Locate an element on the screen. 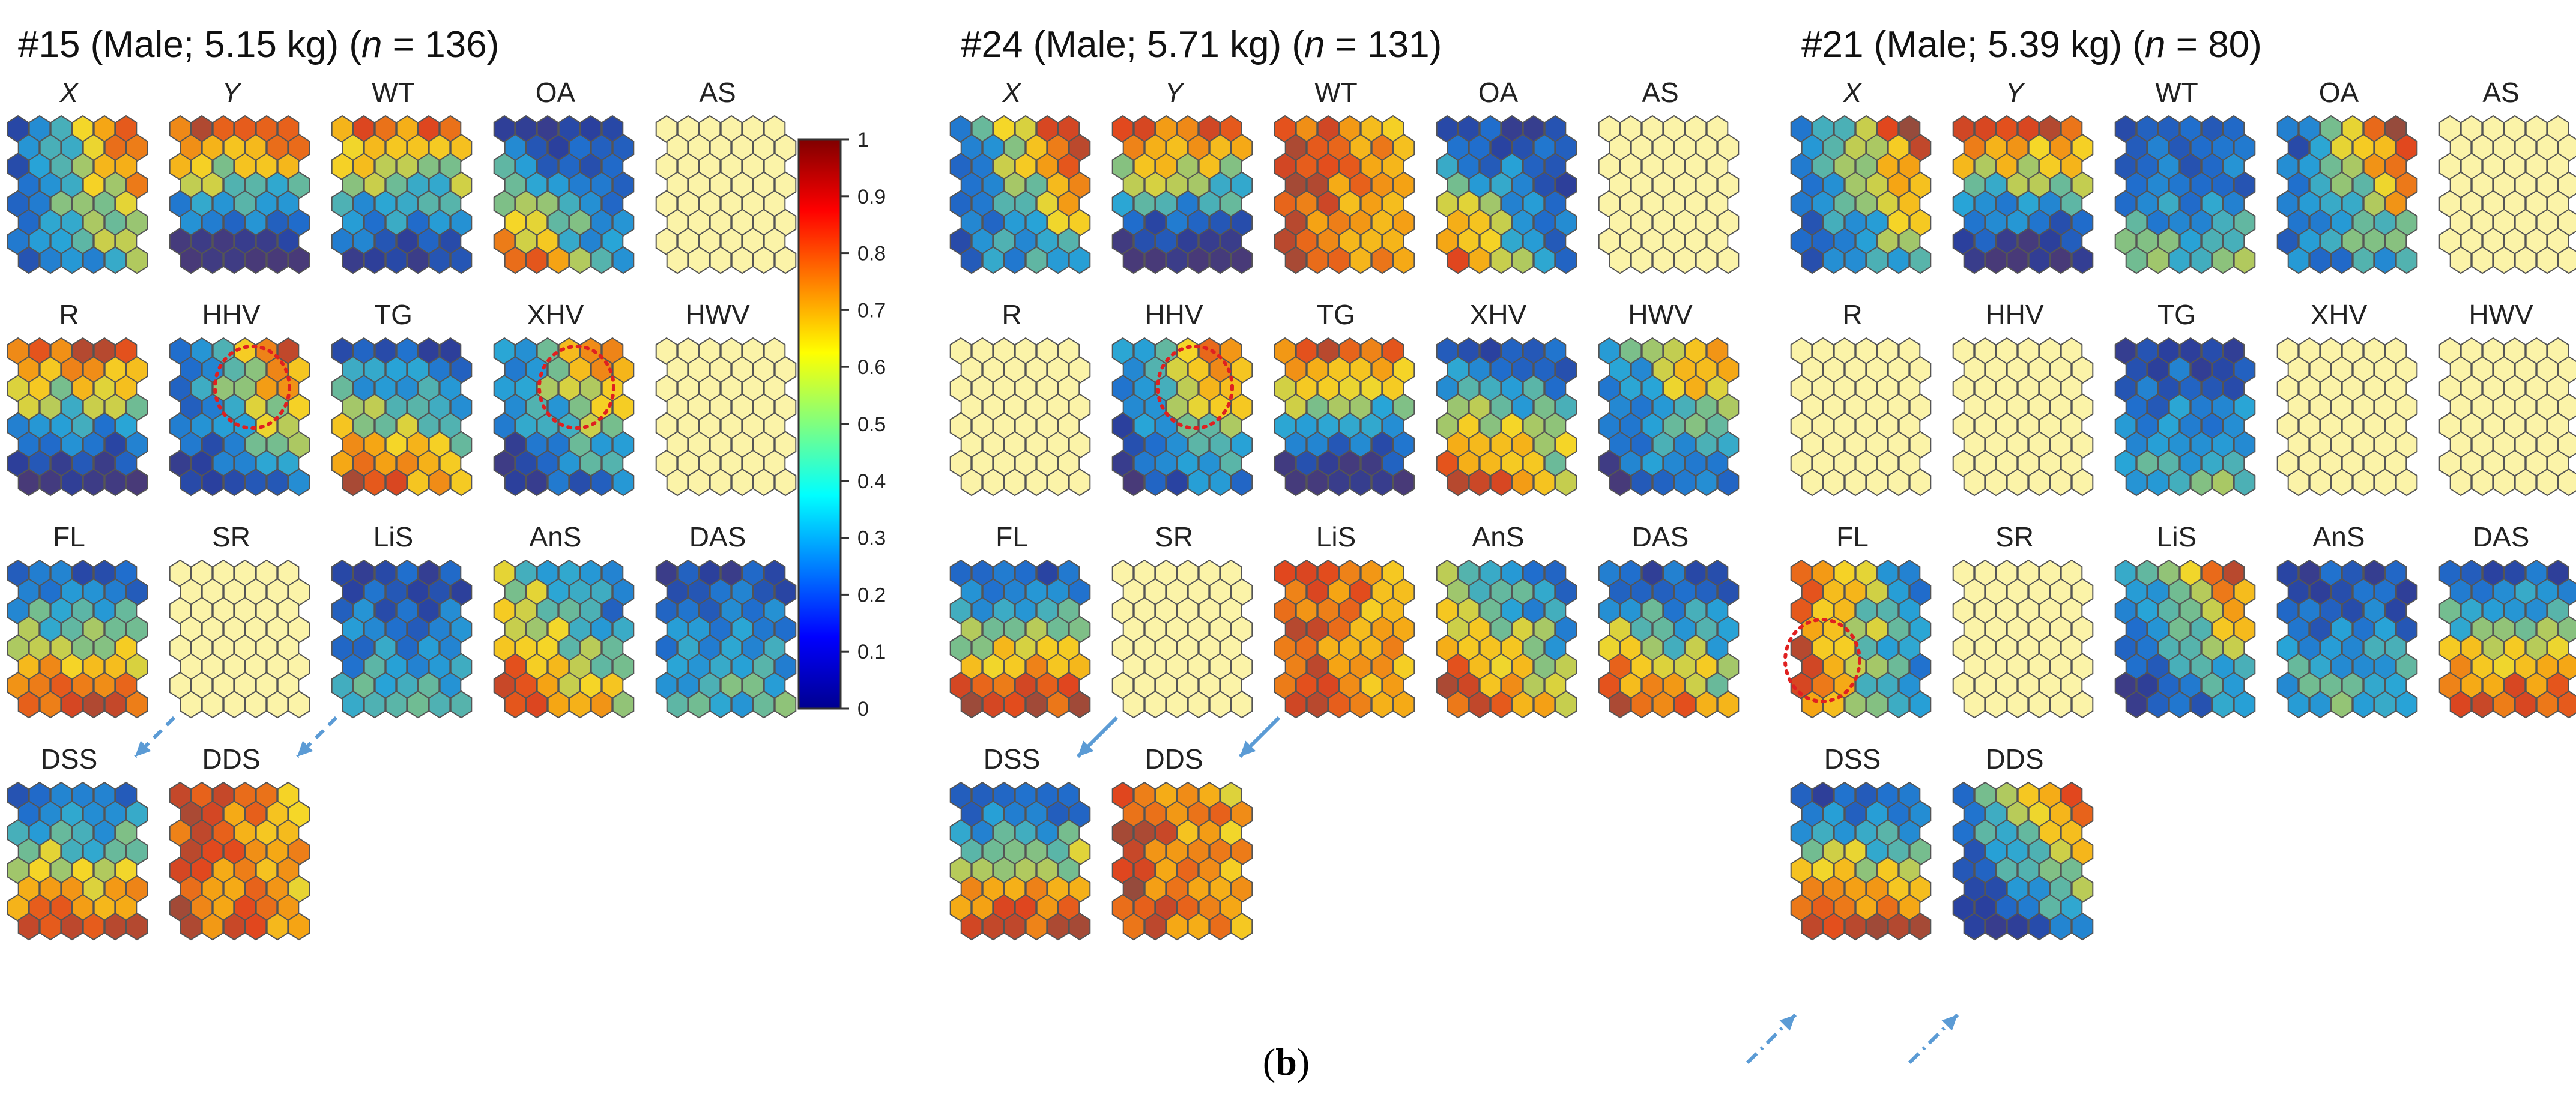  map-label: DAS is located at coordinates (1660, 536).